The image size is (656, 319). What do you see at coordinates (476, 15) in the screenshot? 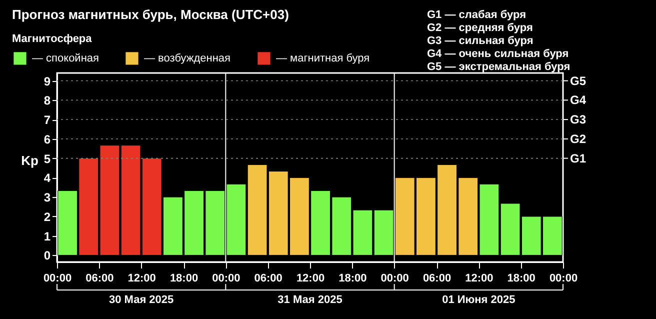
I see `text: G1 — слабая буря` at bounding box center [476, 15].